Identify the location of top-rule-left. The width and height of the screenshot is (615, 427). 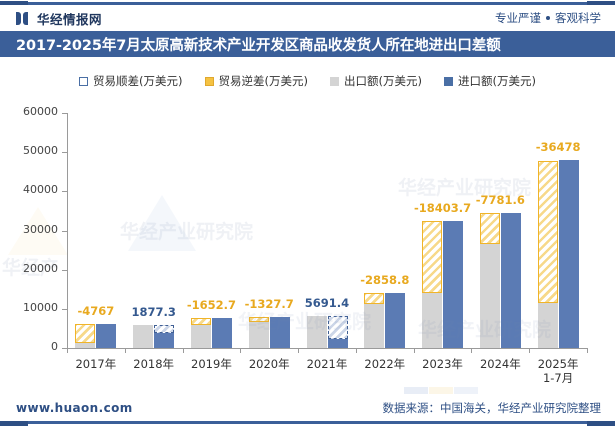
(14, 3).